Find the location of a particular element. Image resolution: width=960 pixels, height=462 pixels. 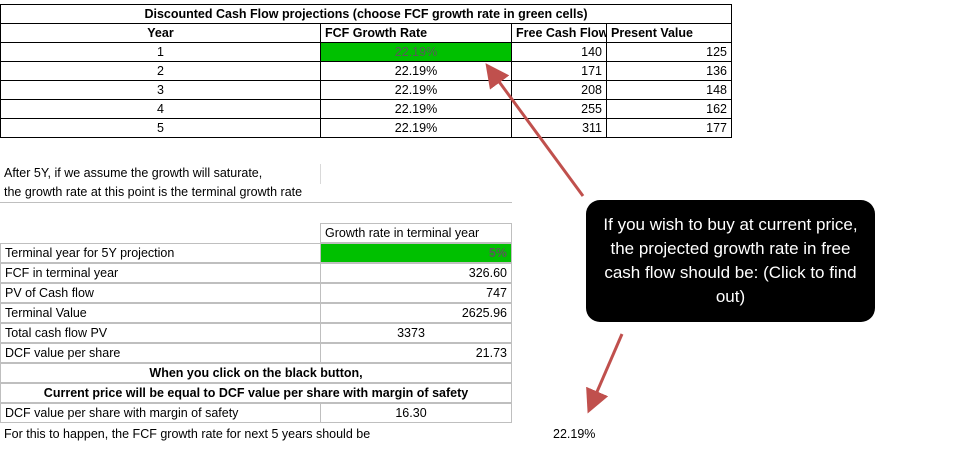

click-note-1: When you click on the black button, is located at coordinates (256, 373).